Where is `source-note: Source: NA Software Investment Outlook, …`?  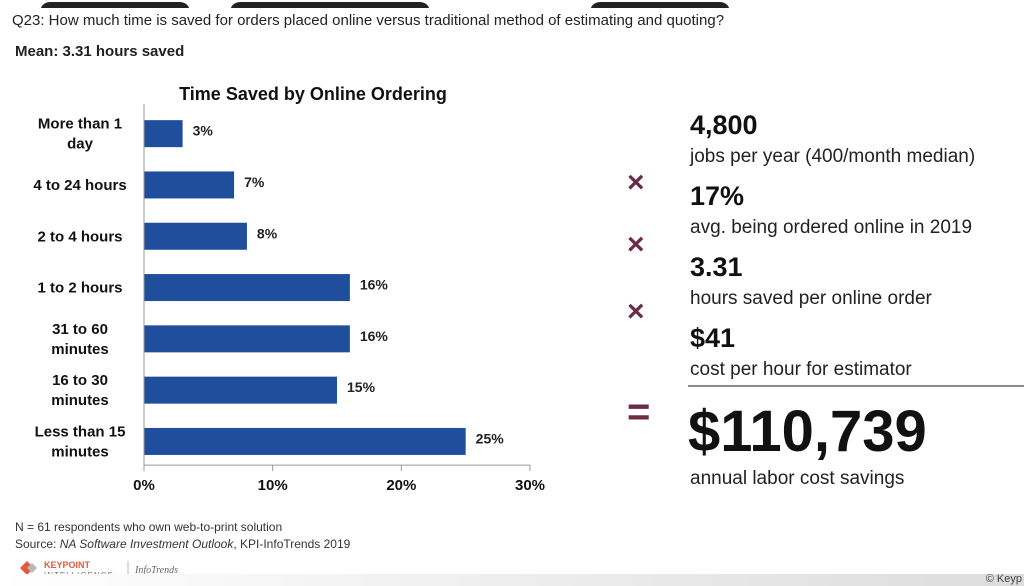
source-note: Source: NA Software Investment Outlook, … is located at coordinates (182, 544).